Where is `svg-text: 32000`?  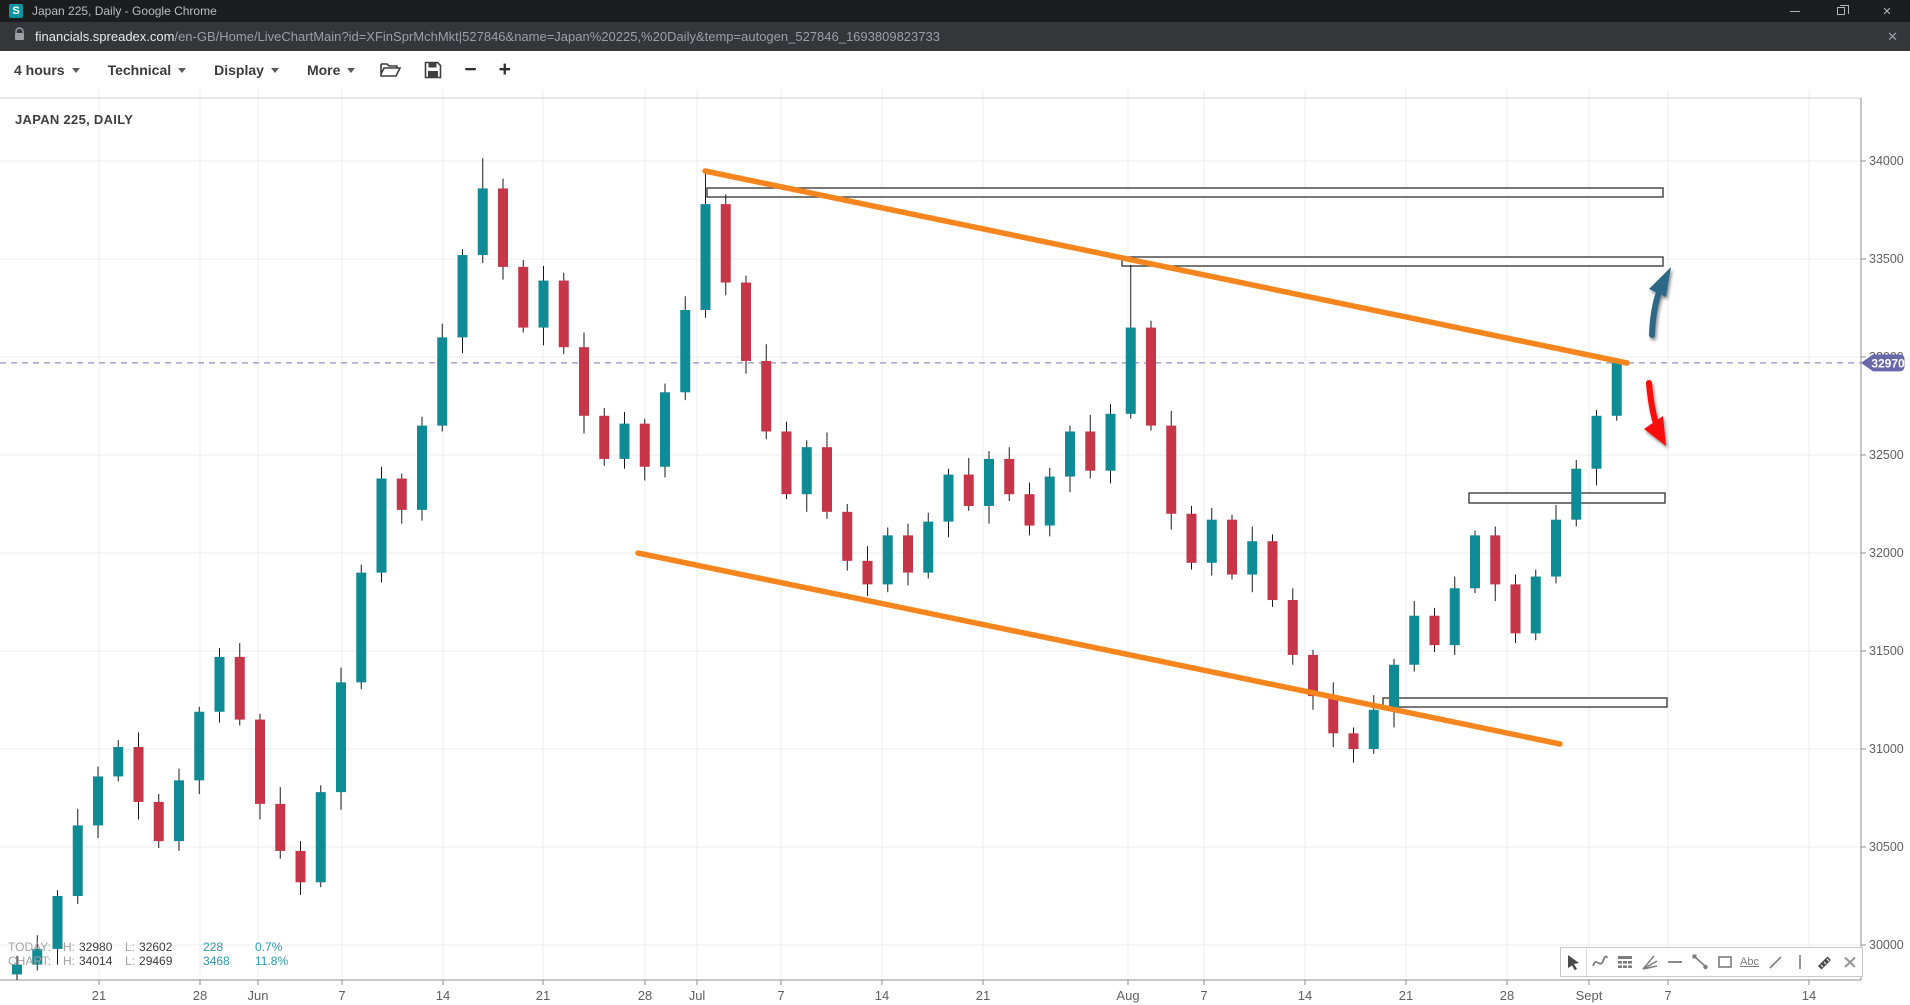 svg-text: 32000 is located at coordinates (1886, 553).